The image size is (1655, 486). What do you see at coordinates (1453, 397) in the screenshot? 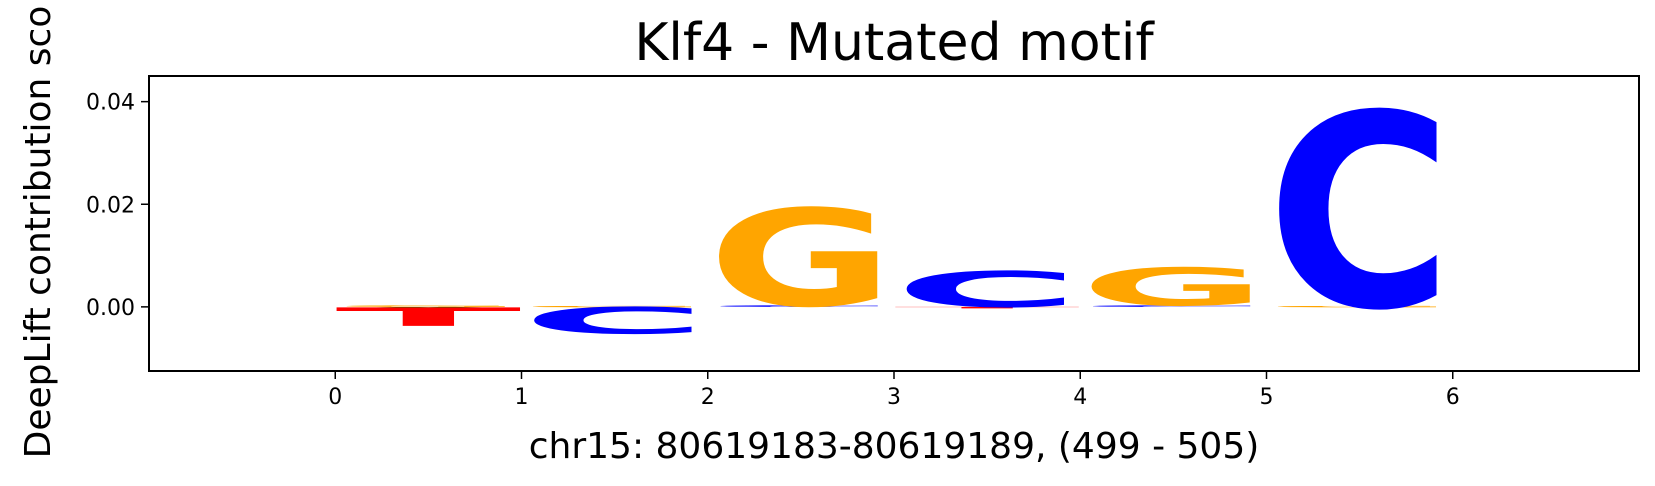
I see `x-tick-label: 6` at bounding box center [1453, 397].